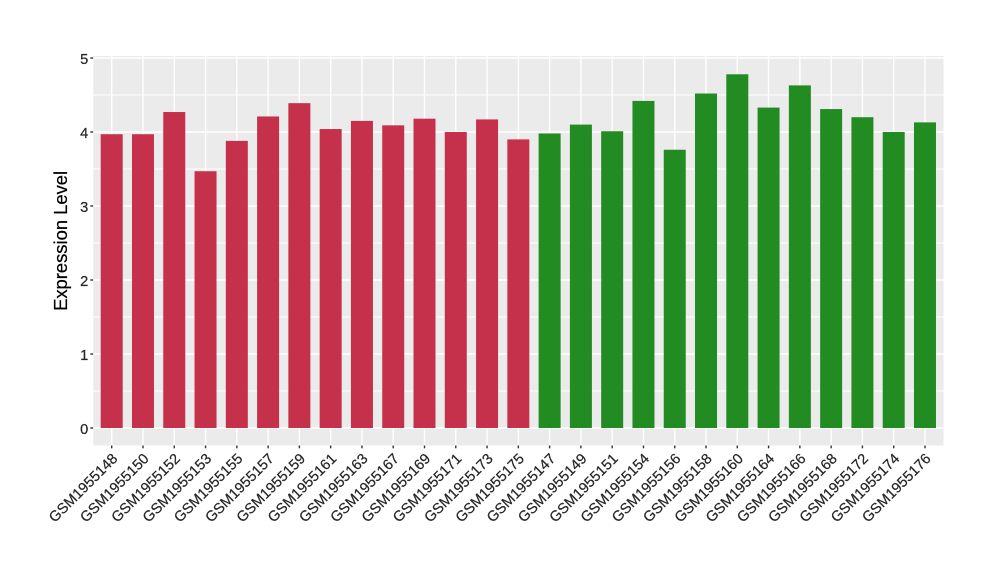 The width and height of the screenshot is (1000, 580). What do you see at coordinates (60, 241) in the screenshot?
I see `svg-text: Expression Level` at bounding box center [60, 241].